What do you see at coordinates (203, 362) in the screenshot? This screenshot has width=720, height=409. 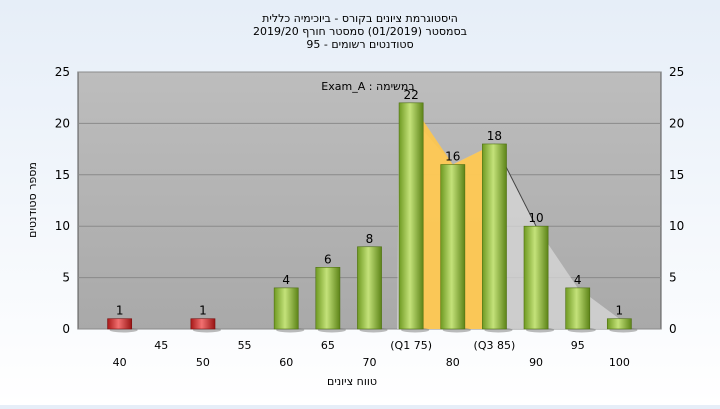 I see `x-tick-label: 50` at bounding box center [203, 362].